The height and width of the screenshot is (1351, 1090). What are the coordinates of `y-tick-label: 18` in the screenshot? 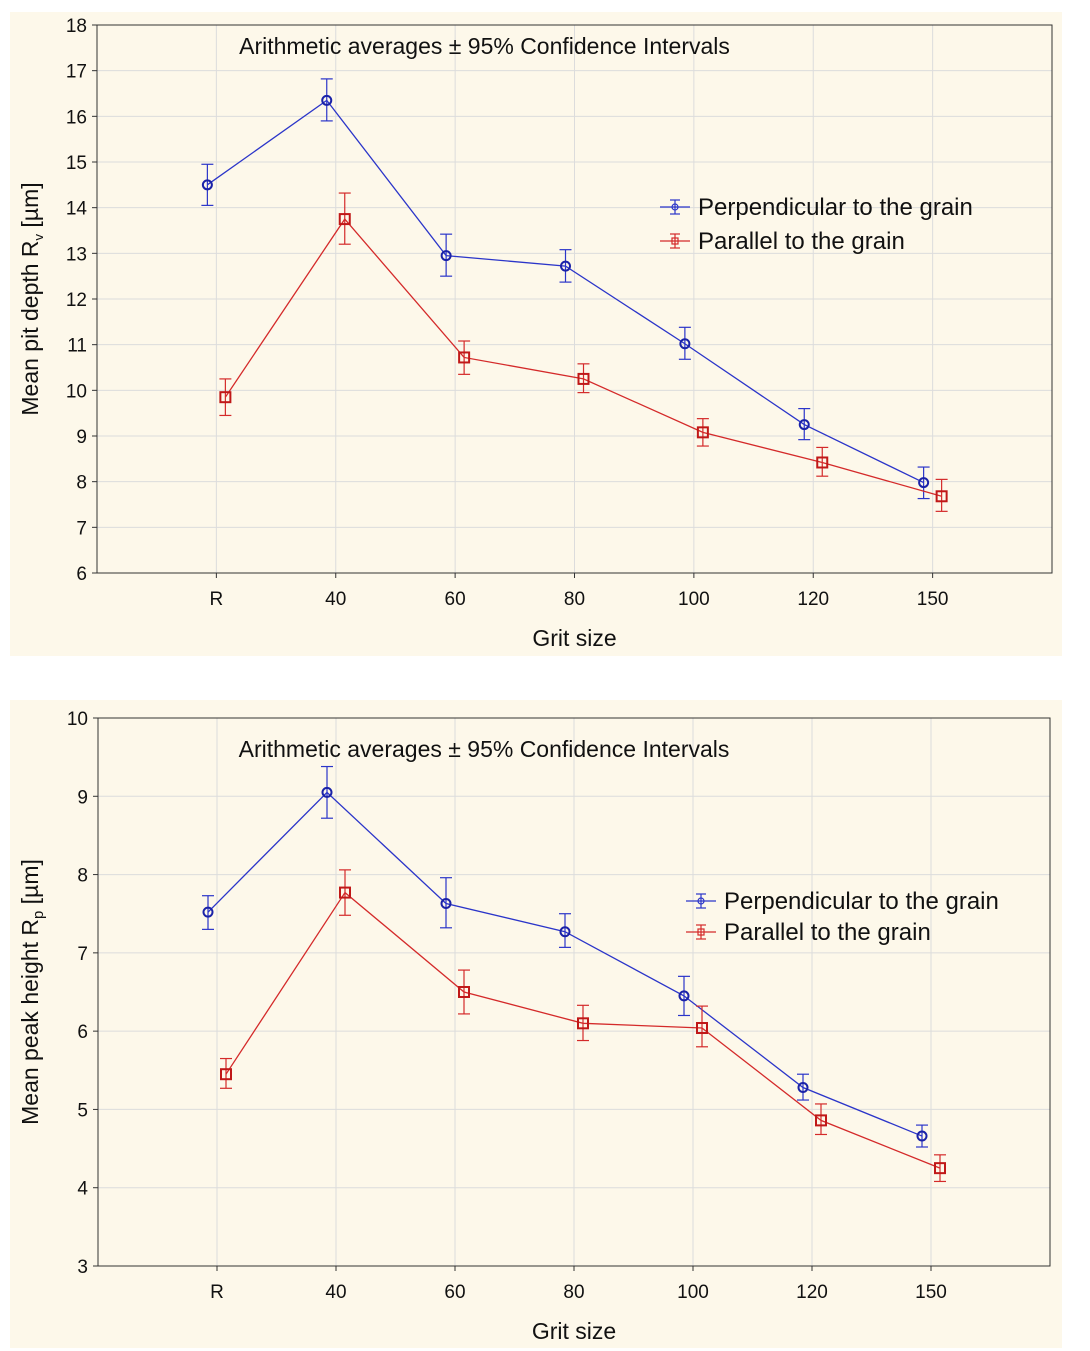 It's located at (76, 26).